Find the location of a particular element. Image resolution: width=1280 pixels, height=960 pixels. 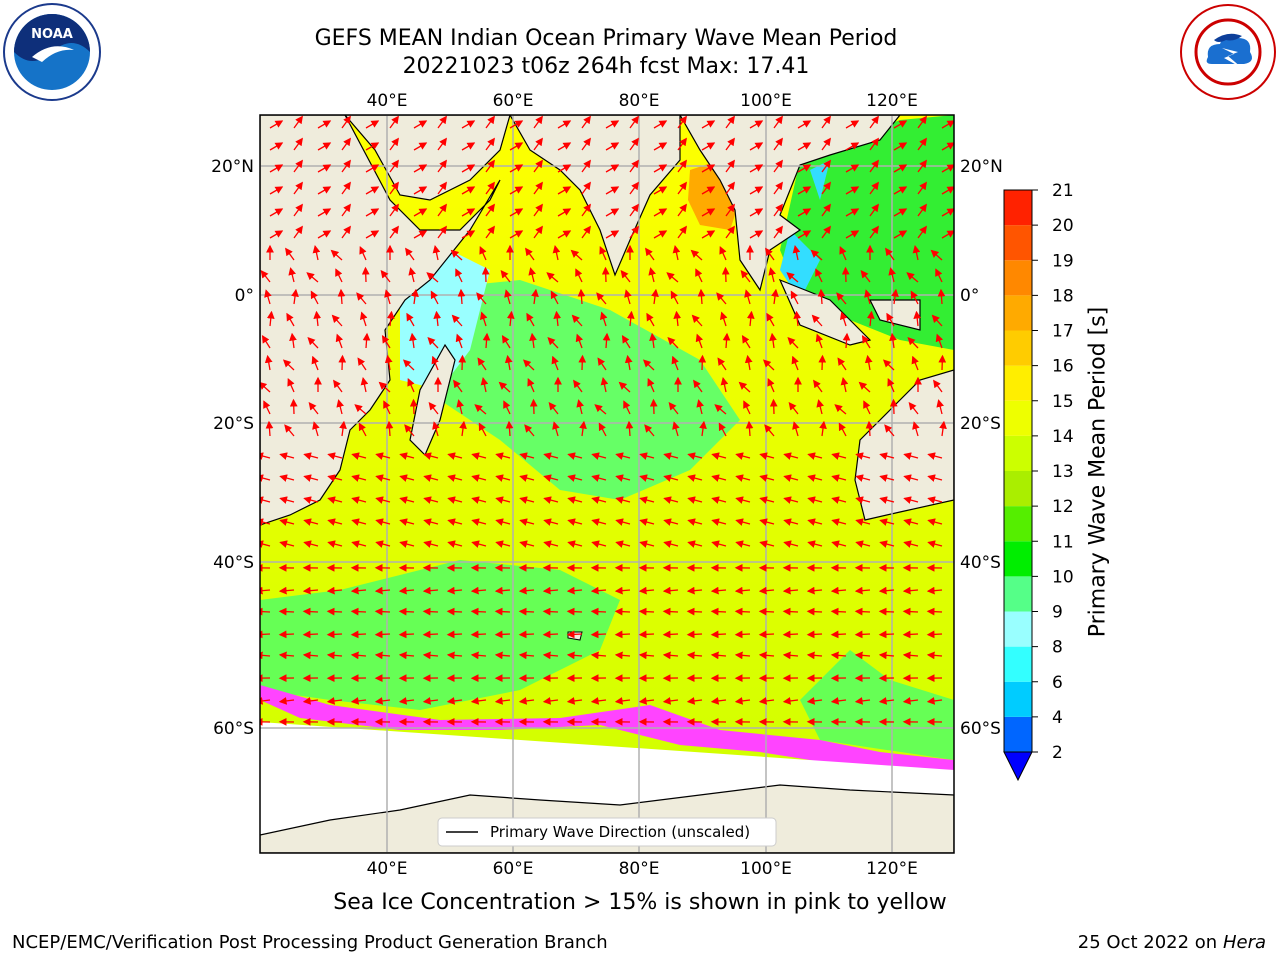

colorbar-tick-label: 16 is located at coordinates (1063, 367).